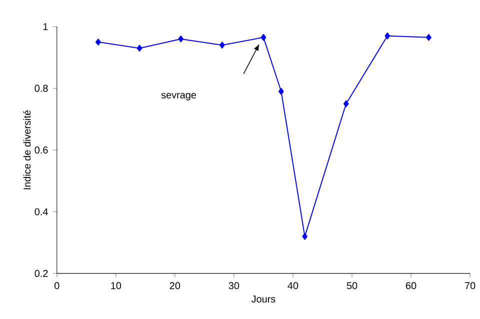 This screenshot has height=319, width=480. What do you see at coordinates (41, 88) in the screenshot?
I see `y-tick-label: 0.8` at bounding box center [41, 88].